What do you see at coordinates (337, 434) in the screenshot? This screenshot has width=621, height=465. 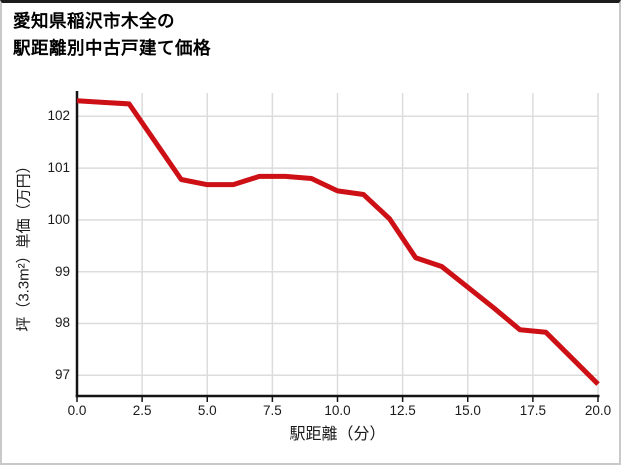 I see `x-axis-label: 駅距離（分）` at bounding box center [337, 434].